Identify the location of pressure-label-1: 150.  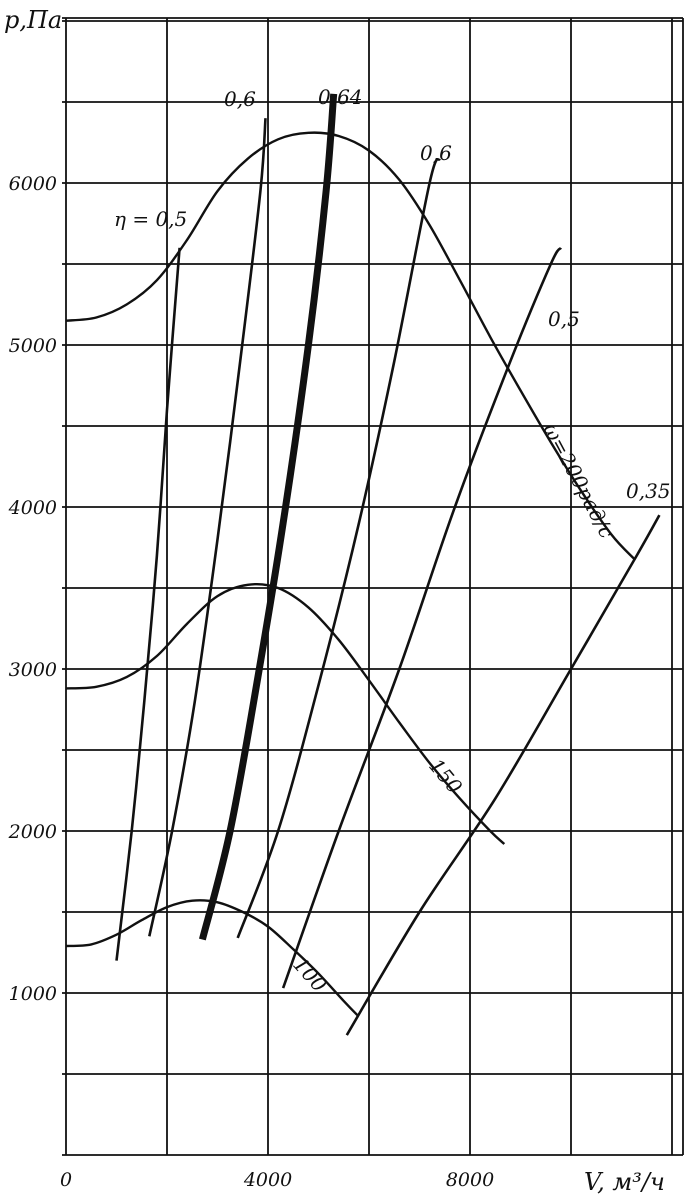
(445, 776).